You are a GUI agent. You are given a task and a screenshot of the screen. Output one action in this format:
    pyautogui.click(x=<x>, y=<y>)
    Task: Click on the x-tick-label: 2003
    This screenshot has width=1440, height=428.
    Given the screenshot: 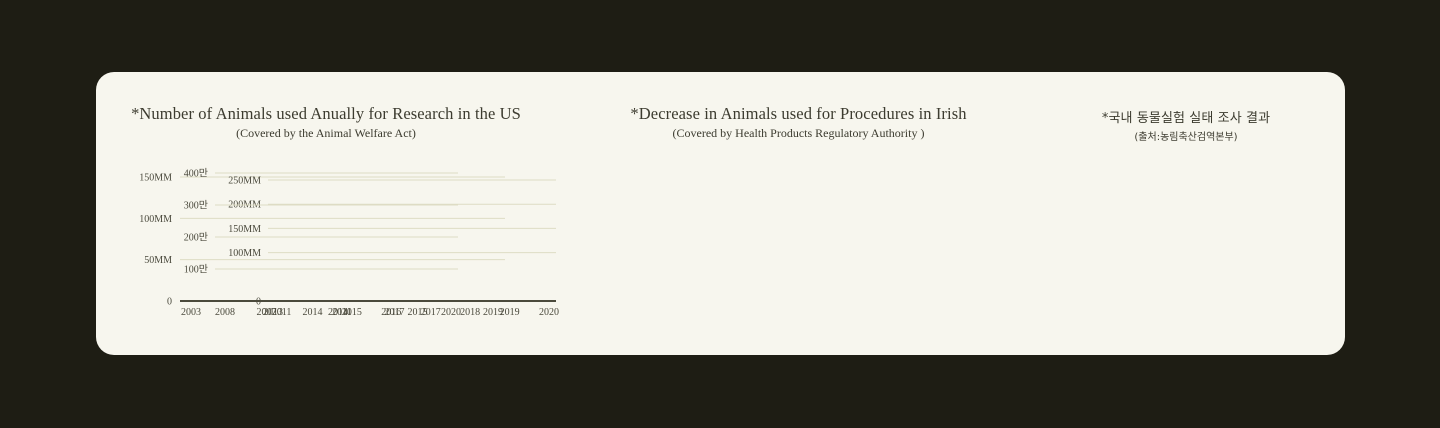 What is the action you would take?
    pyautogui.click(x=191, y=312)
    